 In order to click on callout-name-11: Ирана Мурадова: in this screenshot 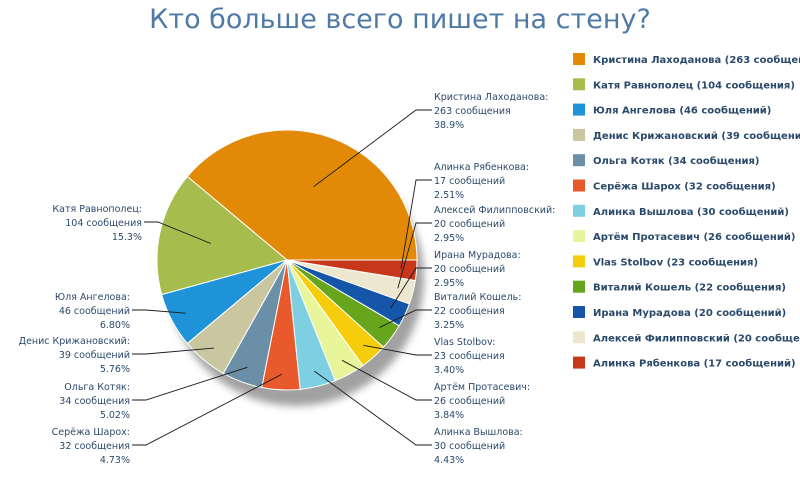, I will do `click(477, 255)`.